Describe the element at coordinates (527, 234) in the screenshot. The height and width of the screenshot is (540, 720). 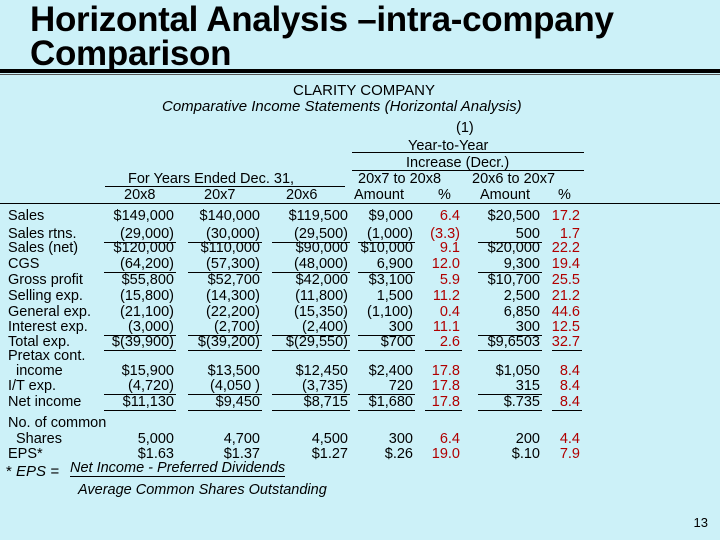
I see `cell-c6: 500` at that location.